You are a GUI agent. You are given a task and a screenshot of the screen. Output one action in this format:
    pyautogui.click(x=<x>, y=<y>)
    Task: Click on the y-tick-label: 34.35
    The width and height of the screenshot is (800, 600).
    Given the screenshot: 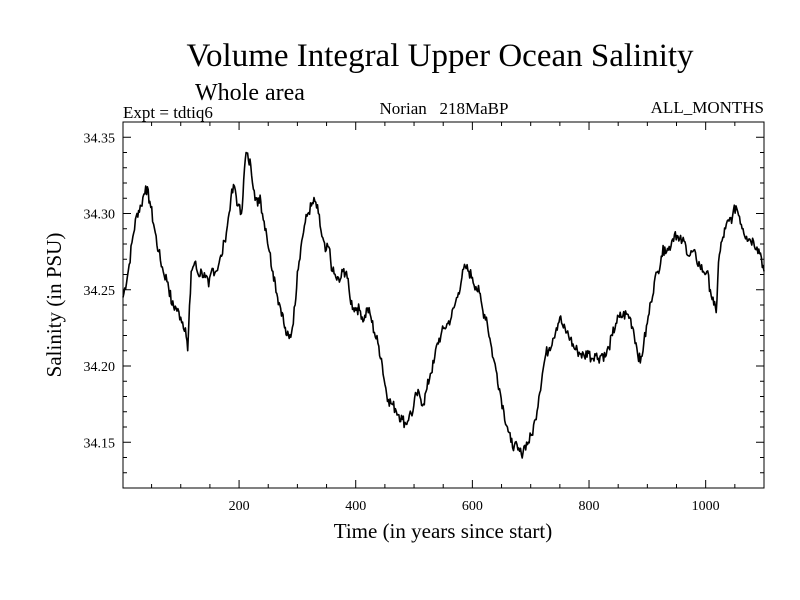 What is the action you would take?
    pyautogui.click(x=100, y=138)
    